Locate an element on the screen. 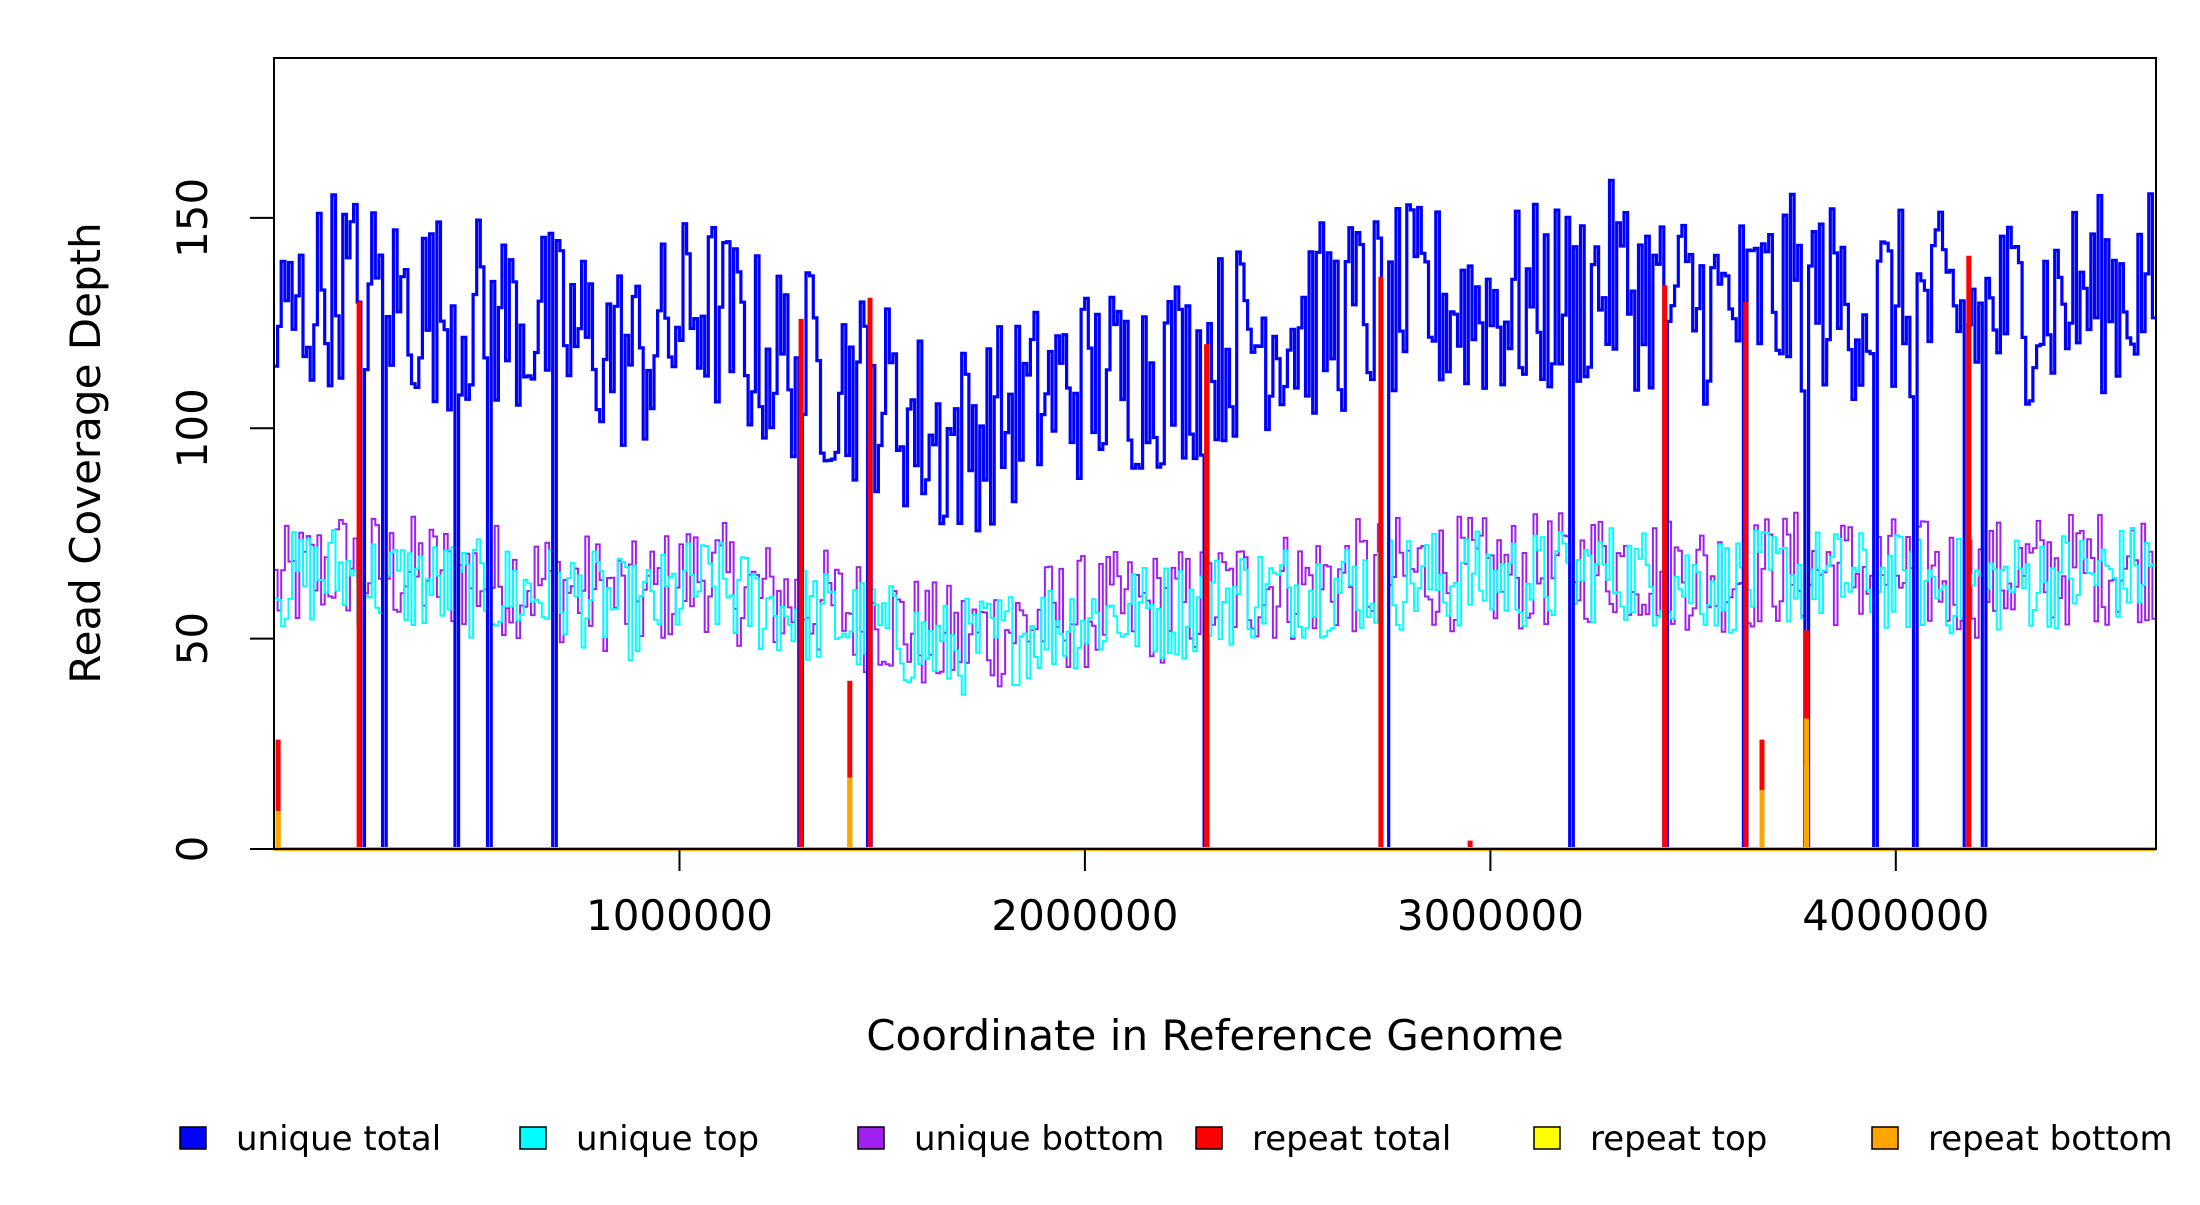 Image resolution: width=2200 pixels, height=1205 pixels. legend-item-repeat-top: repeat top is located at coordinates (1650, 1139).